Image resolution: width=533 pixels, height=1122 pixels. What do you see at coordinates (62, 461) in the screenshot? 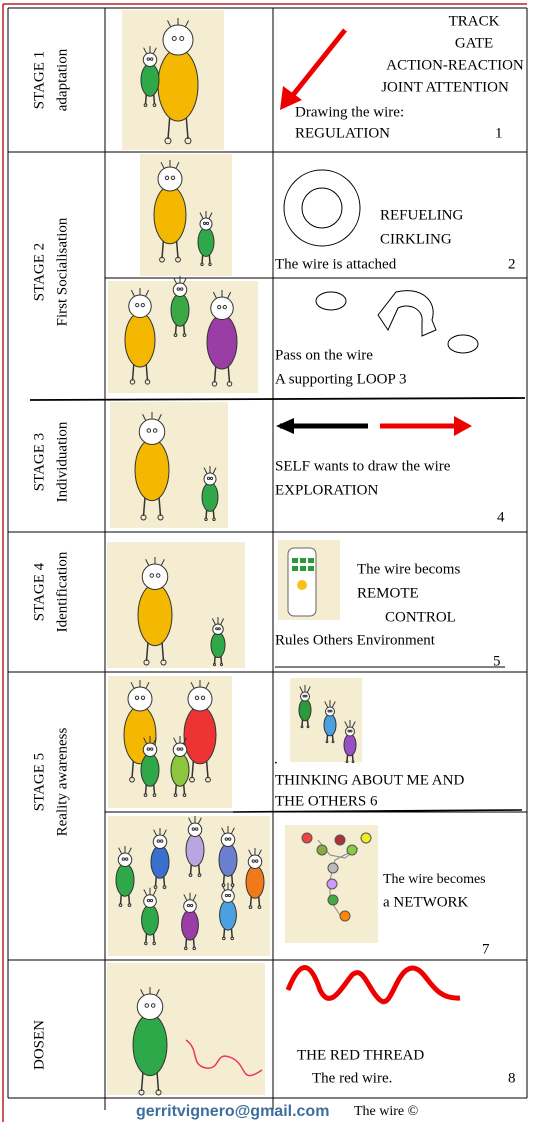
I see `stage-subtitle: Individuation` at bounding box center [62, 461].